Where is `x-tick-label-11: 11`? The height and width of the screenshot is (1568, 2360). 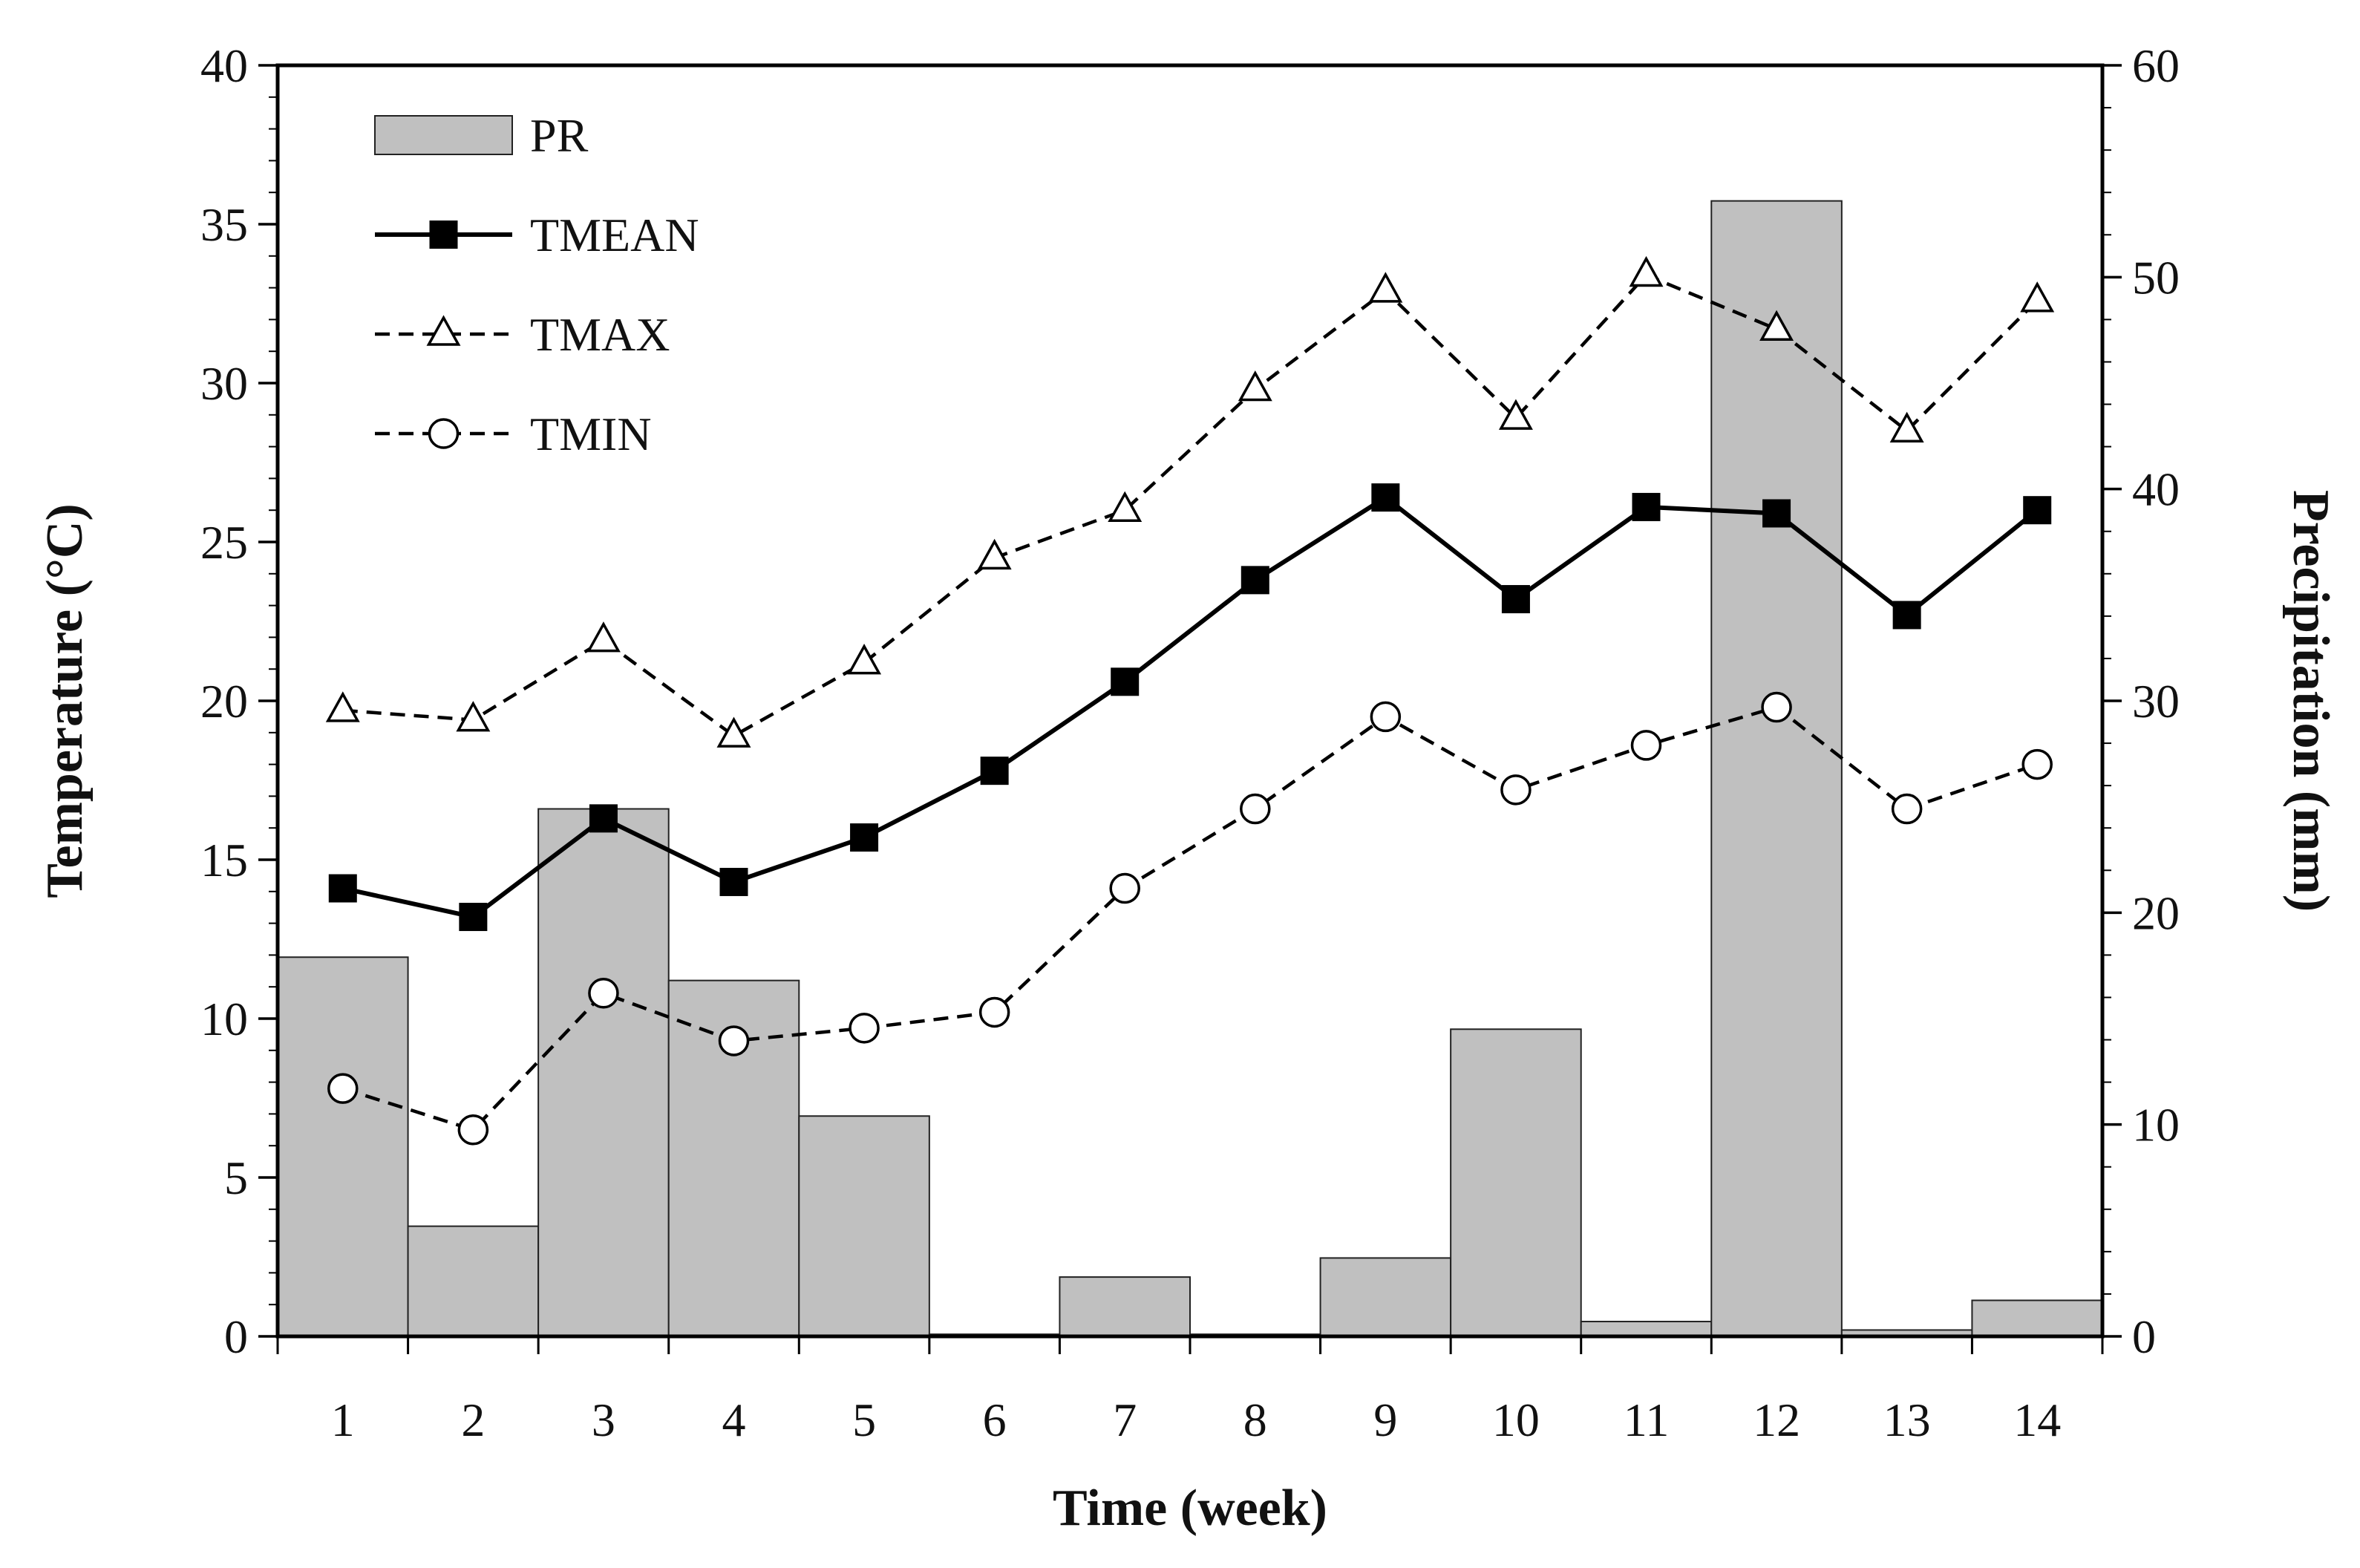
x-tick-label-11: 11 is located at coordinates (1647, 1420).